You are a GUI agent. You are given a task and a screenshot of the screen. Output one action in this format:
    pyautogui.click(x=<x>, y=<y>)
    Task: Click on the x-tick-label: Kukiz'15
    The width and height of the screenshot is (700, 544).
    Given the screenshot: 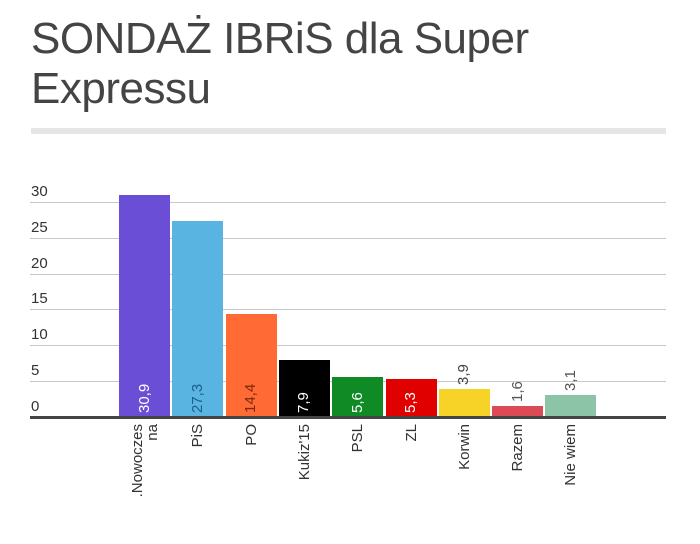 What is the action you would take?
    pyautogui.click(x=304, y=452)
    